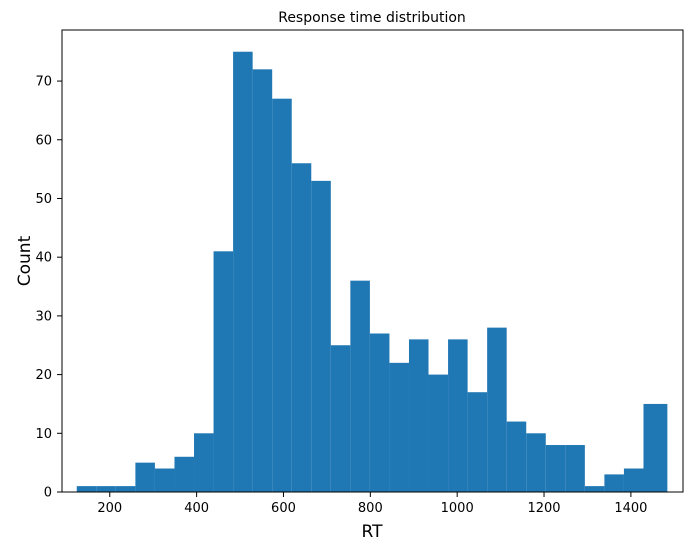 The image size is (692, 554). Describe the element at coordinates (43, 140) in the screenshot. I see `y-tick-label: 60` at that location.